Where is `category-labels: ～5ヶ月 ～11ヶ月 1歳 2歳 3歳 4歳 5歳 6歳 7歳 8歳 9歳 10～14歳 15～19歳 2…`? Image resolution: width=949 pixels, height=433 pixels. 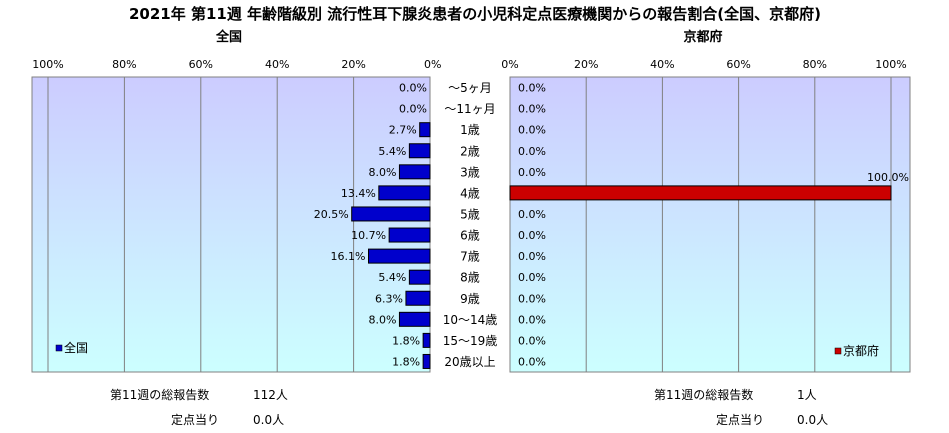
category-labels: ～5ヶ月 ～11ヶ月 1歳 2歳 3歳 4歳 5歳 6歳 7歳 8歳 9歳 10～14歳 15～19歳 2… is located at coordinates (470, 225).